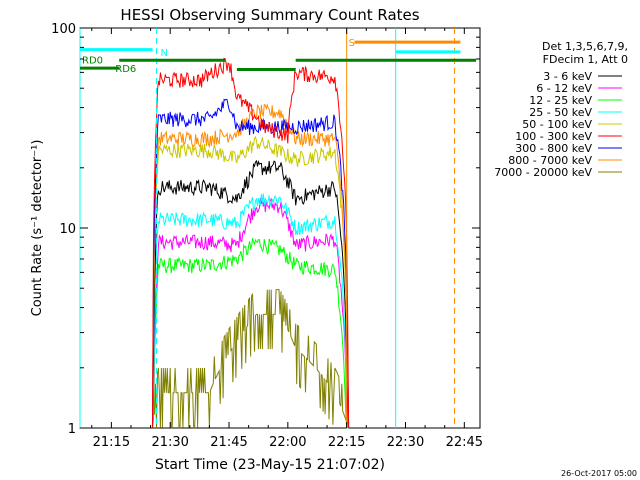  I want to click on x-axis-label: Start Time (23-May-15 21:07:02), so click(270, 465).